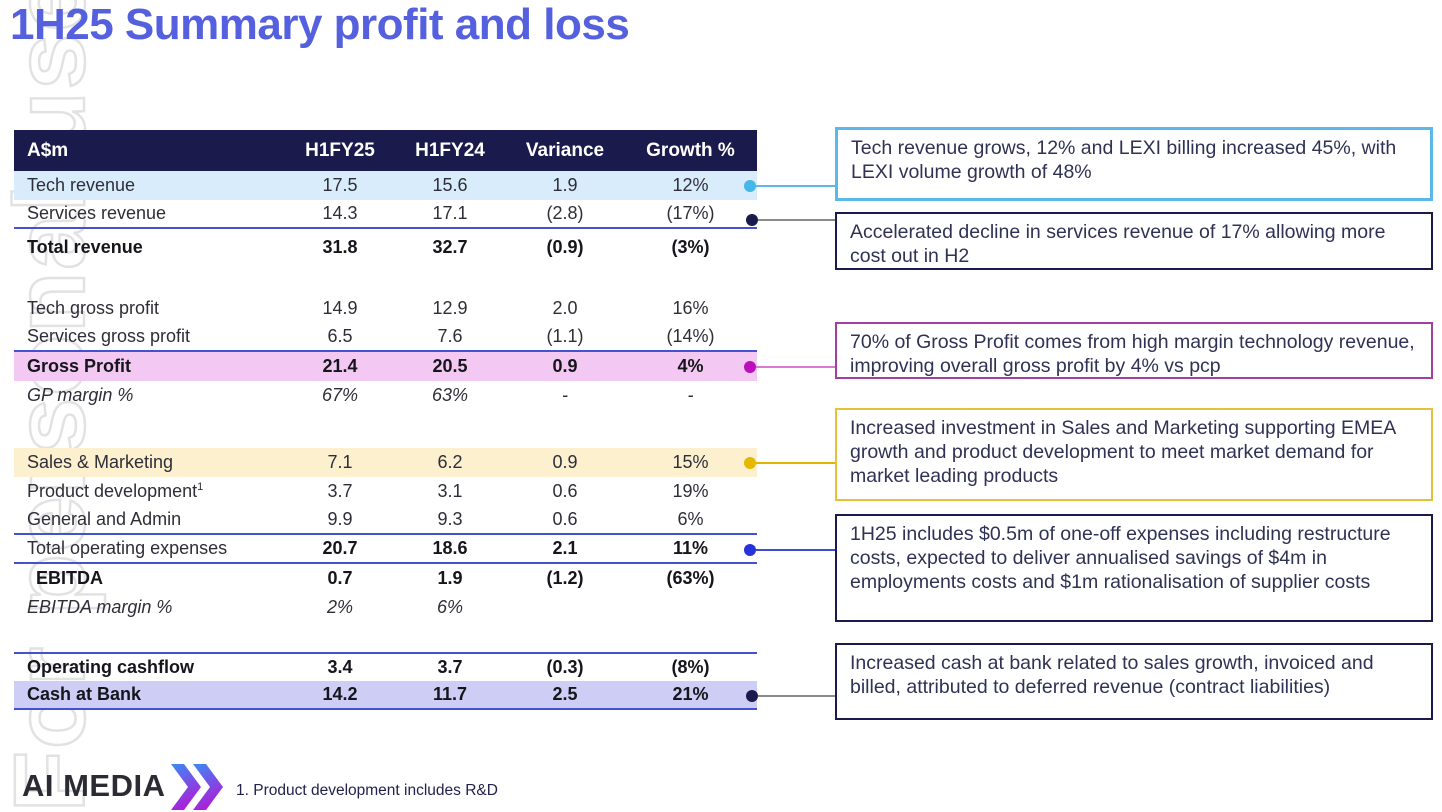 This screenshot has height=812, width=1442. What do you see at coordinates (340, 213) in the screenshot?
I see `cell-value: 14.3` at bounding box center [340, 213].